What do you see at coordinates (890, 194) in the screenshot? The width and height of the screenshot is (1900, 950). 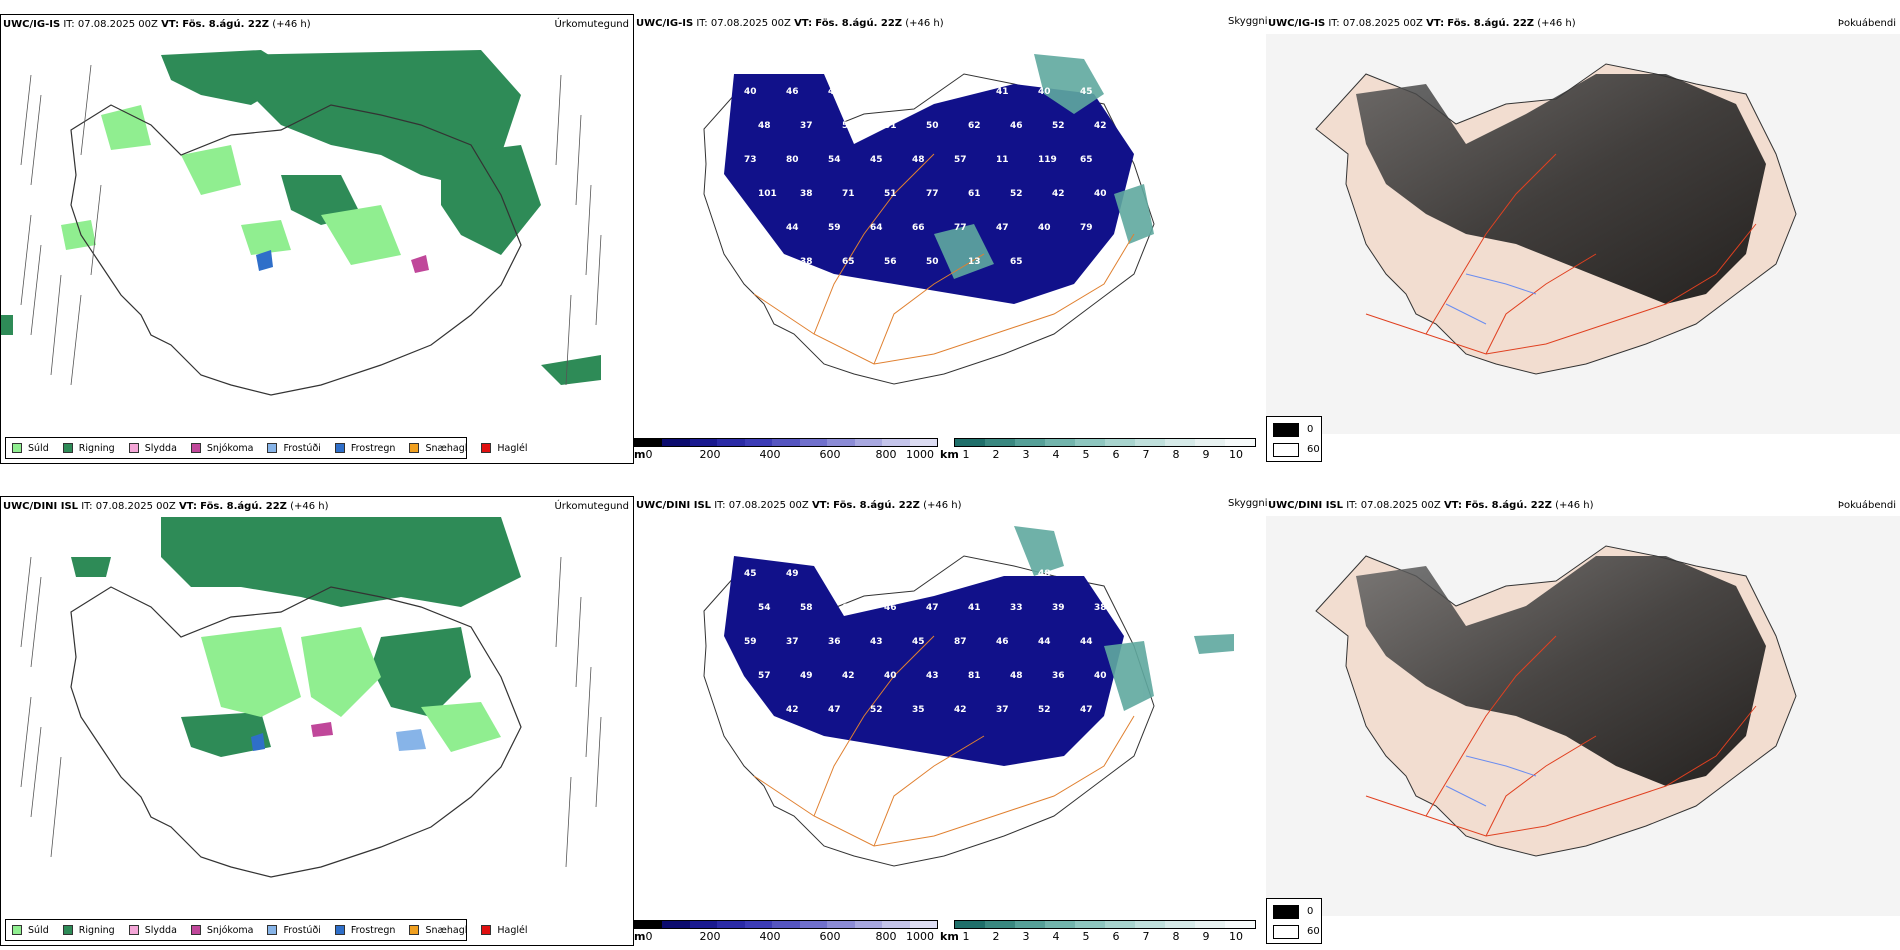 I see `visibility-value: 51` at bounding box center [890, 194].